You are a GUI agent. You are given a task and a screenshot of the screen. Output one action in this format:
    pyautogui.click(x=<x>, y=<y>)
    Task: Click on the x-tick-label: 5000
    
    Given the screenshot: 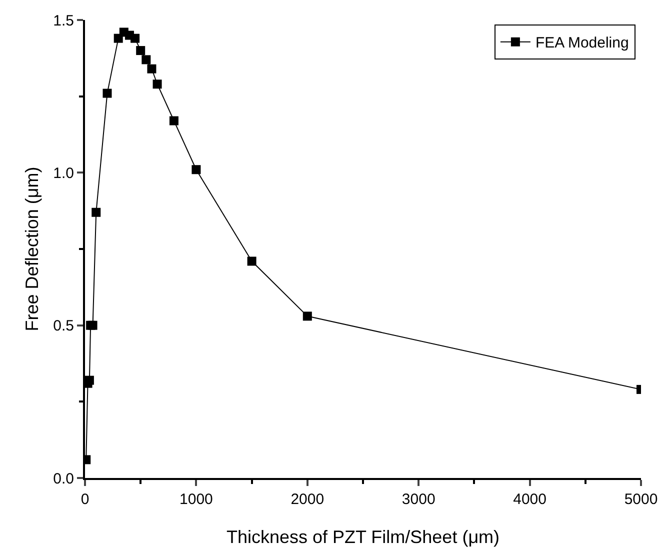 What is the action you would take?
    pyautogui.click(x=641, y=499)
    